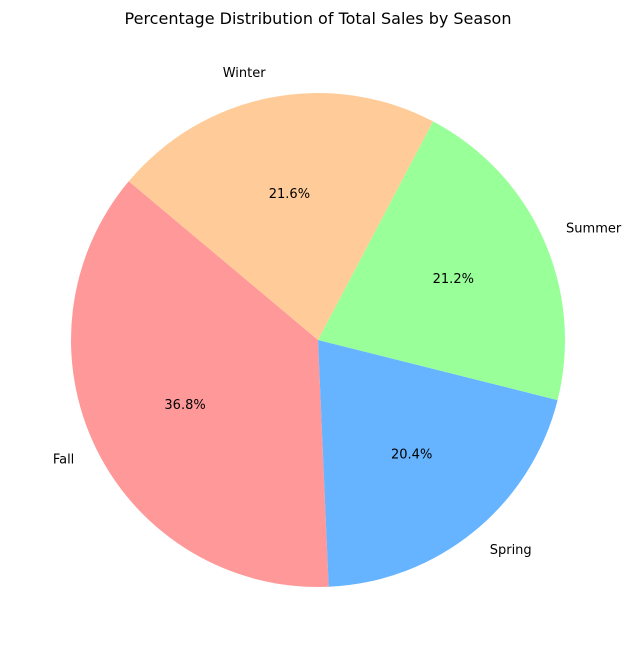  What do you see at coordinates (511, 550) in the screenshot?
I see `pie-category-label-spring: Spring` at bounding box center [511, 550].